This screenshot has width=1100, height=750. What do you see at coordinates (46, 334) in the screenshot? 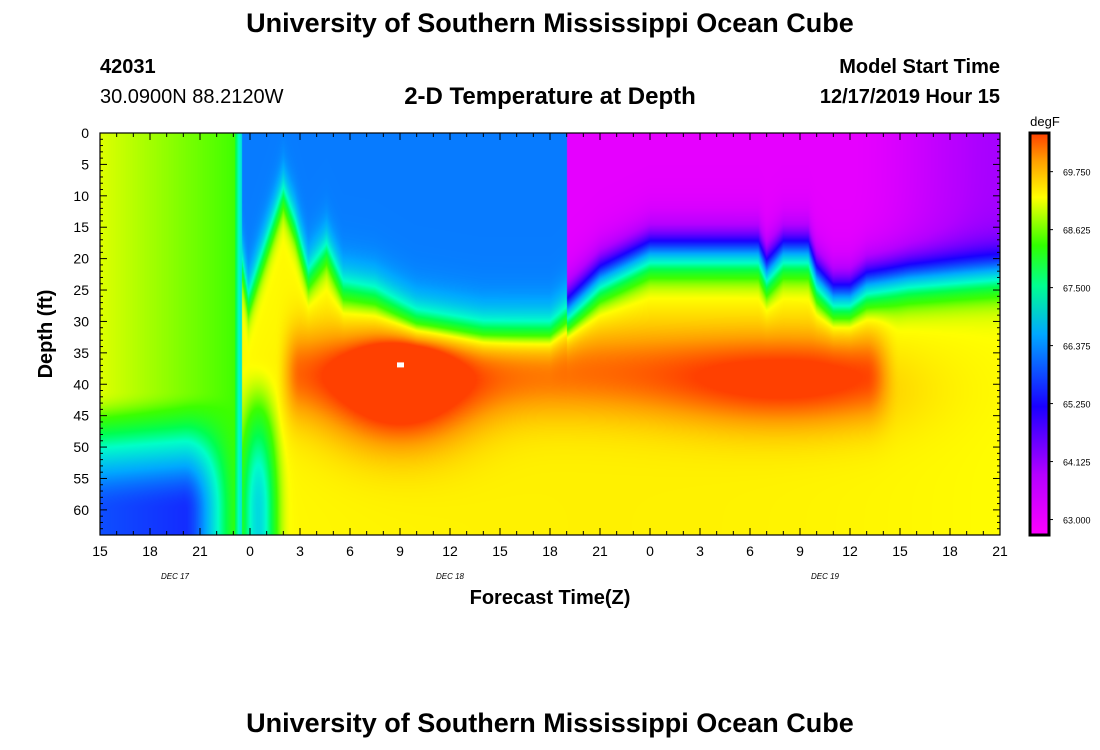
I see `y-axis-label: Depth (ft)` at bounding box center [46, 334].